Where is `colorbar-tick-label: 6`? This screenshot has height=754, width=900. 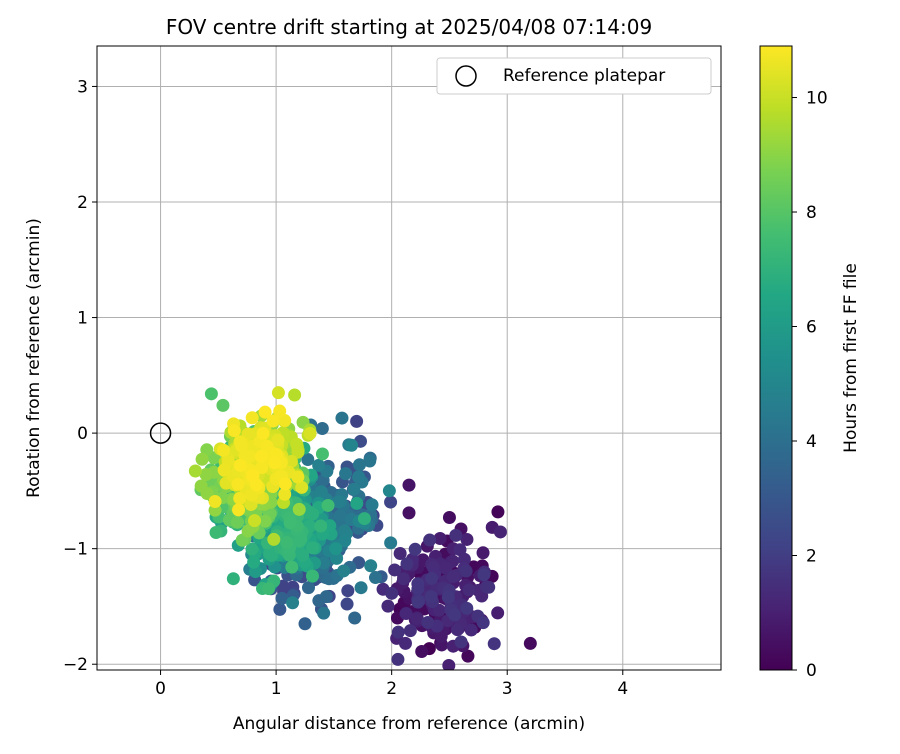
colorbar-tick-label: 6 is located at coordinates (811, 328).